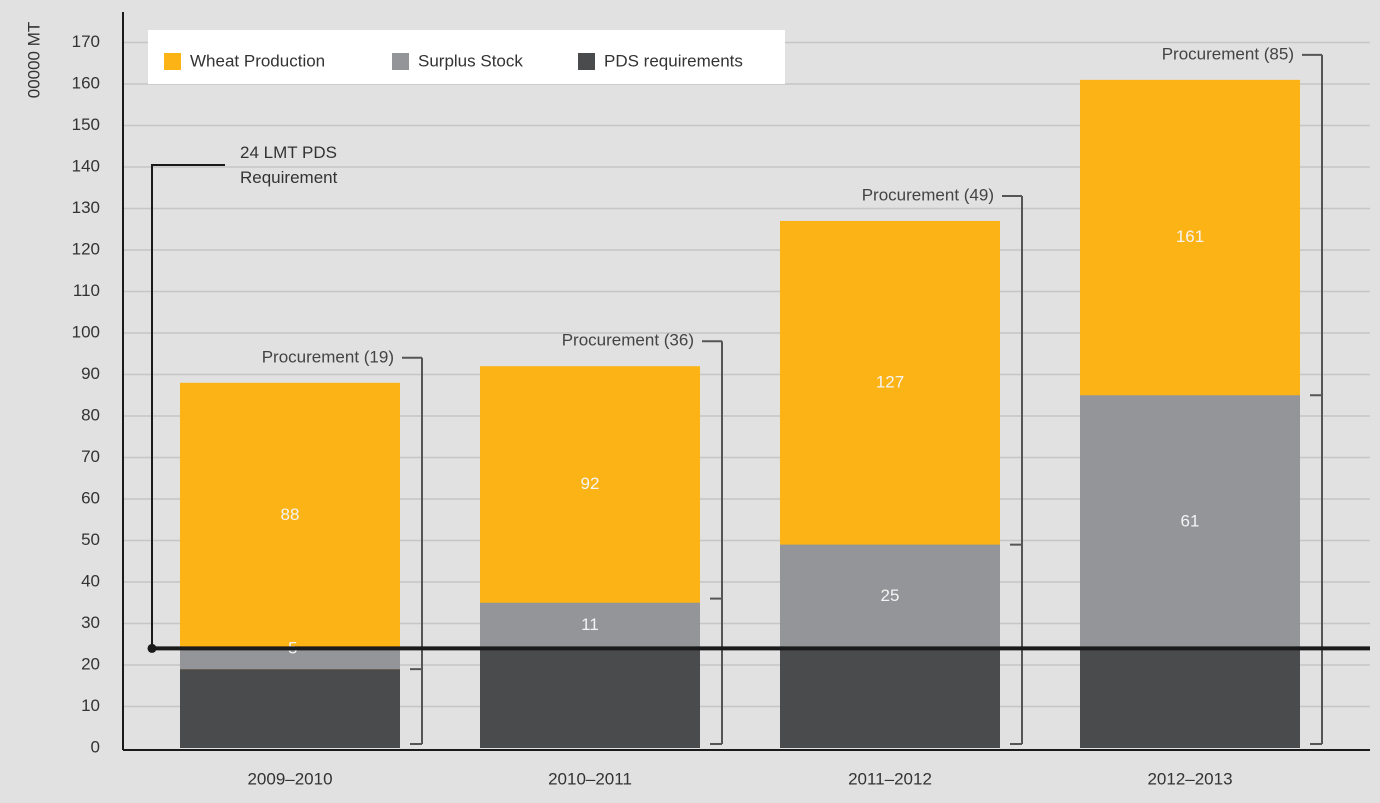  I want to click on y-tick-label: 90, so click(90, 373).